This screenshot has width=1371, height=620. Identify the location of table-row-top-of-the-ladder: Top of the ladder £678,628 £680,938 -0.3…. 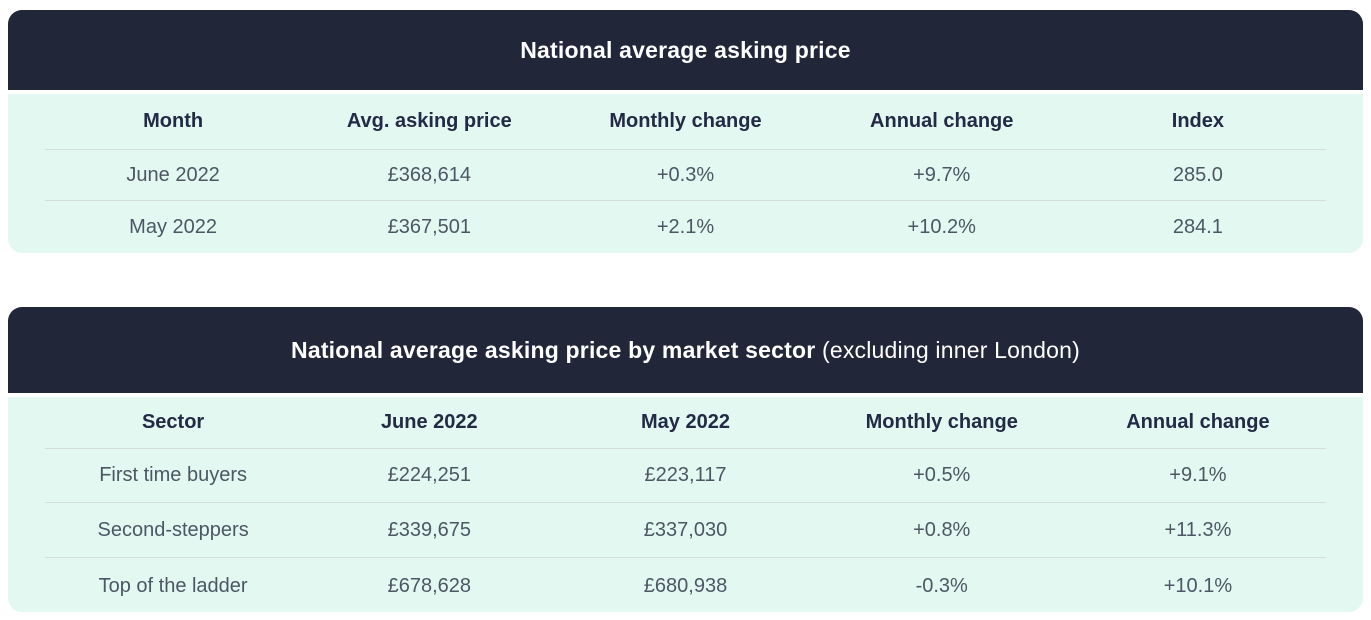
(685, 586).